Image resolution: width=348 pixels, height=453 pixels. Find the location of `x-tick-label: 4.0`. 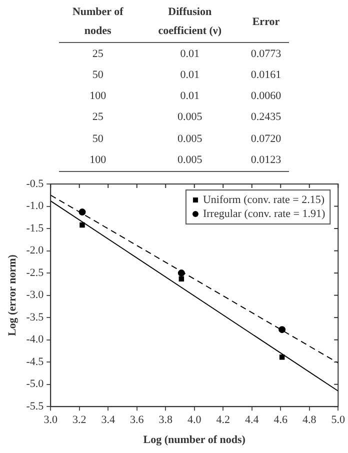

x-tick-label: 4.0 is located at coordinates (194, 420).